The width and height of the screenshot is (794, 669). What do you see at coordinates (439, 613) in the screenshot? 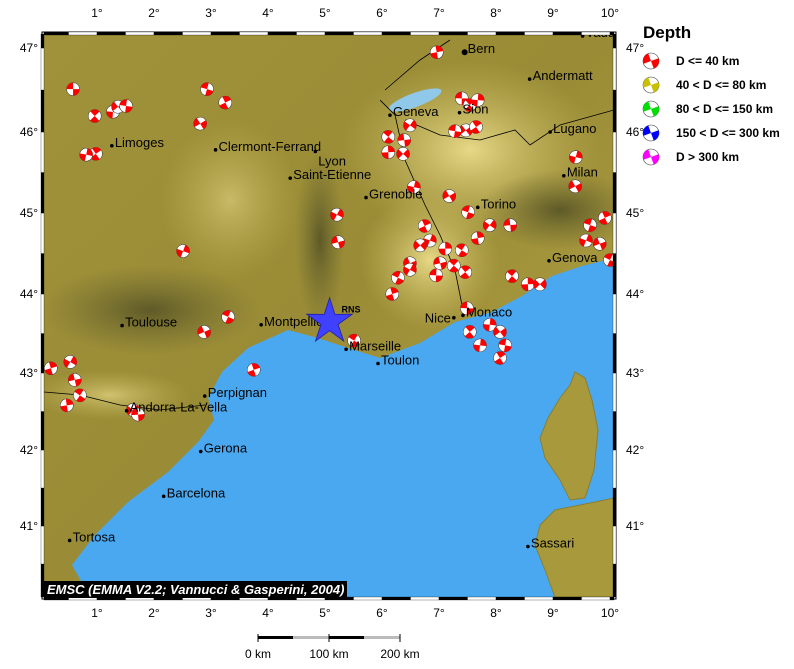
I see `lon-tick-label: 7°` at bounding box center [439, 613].